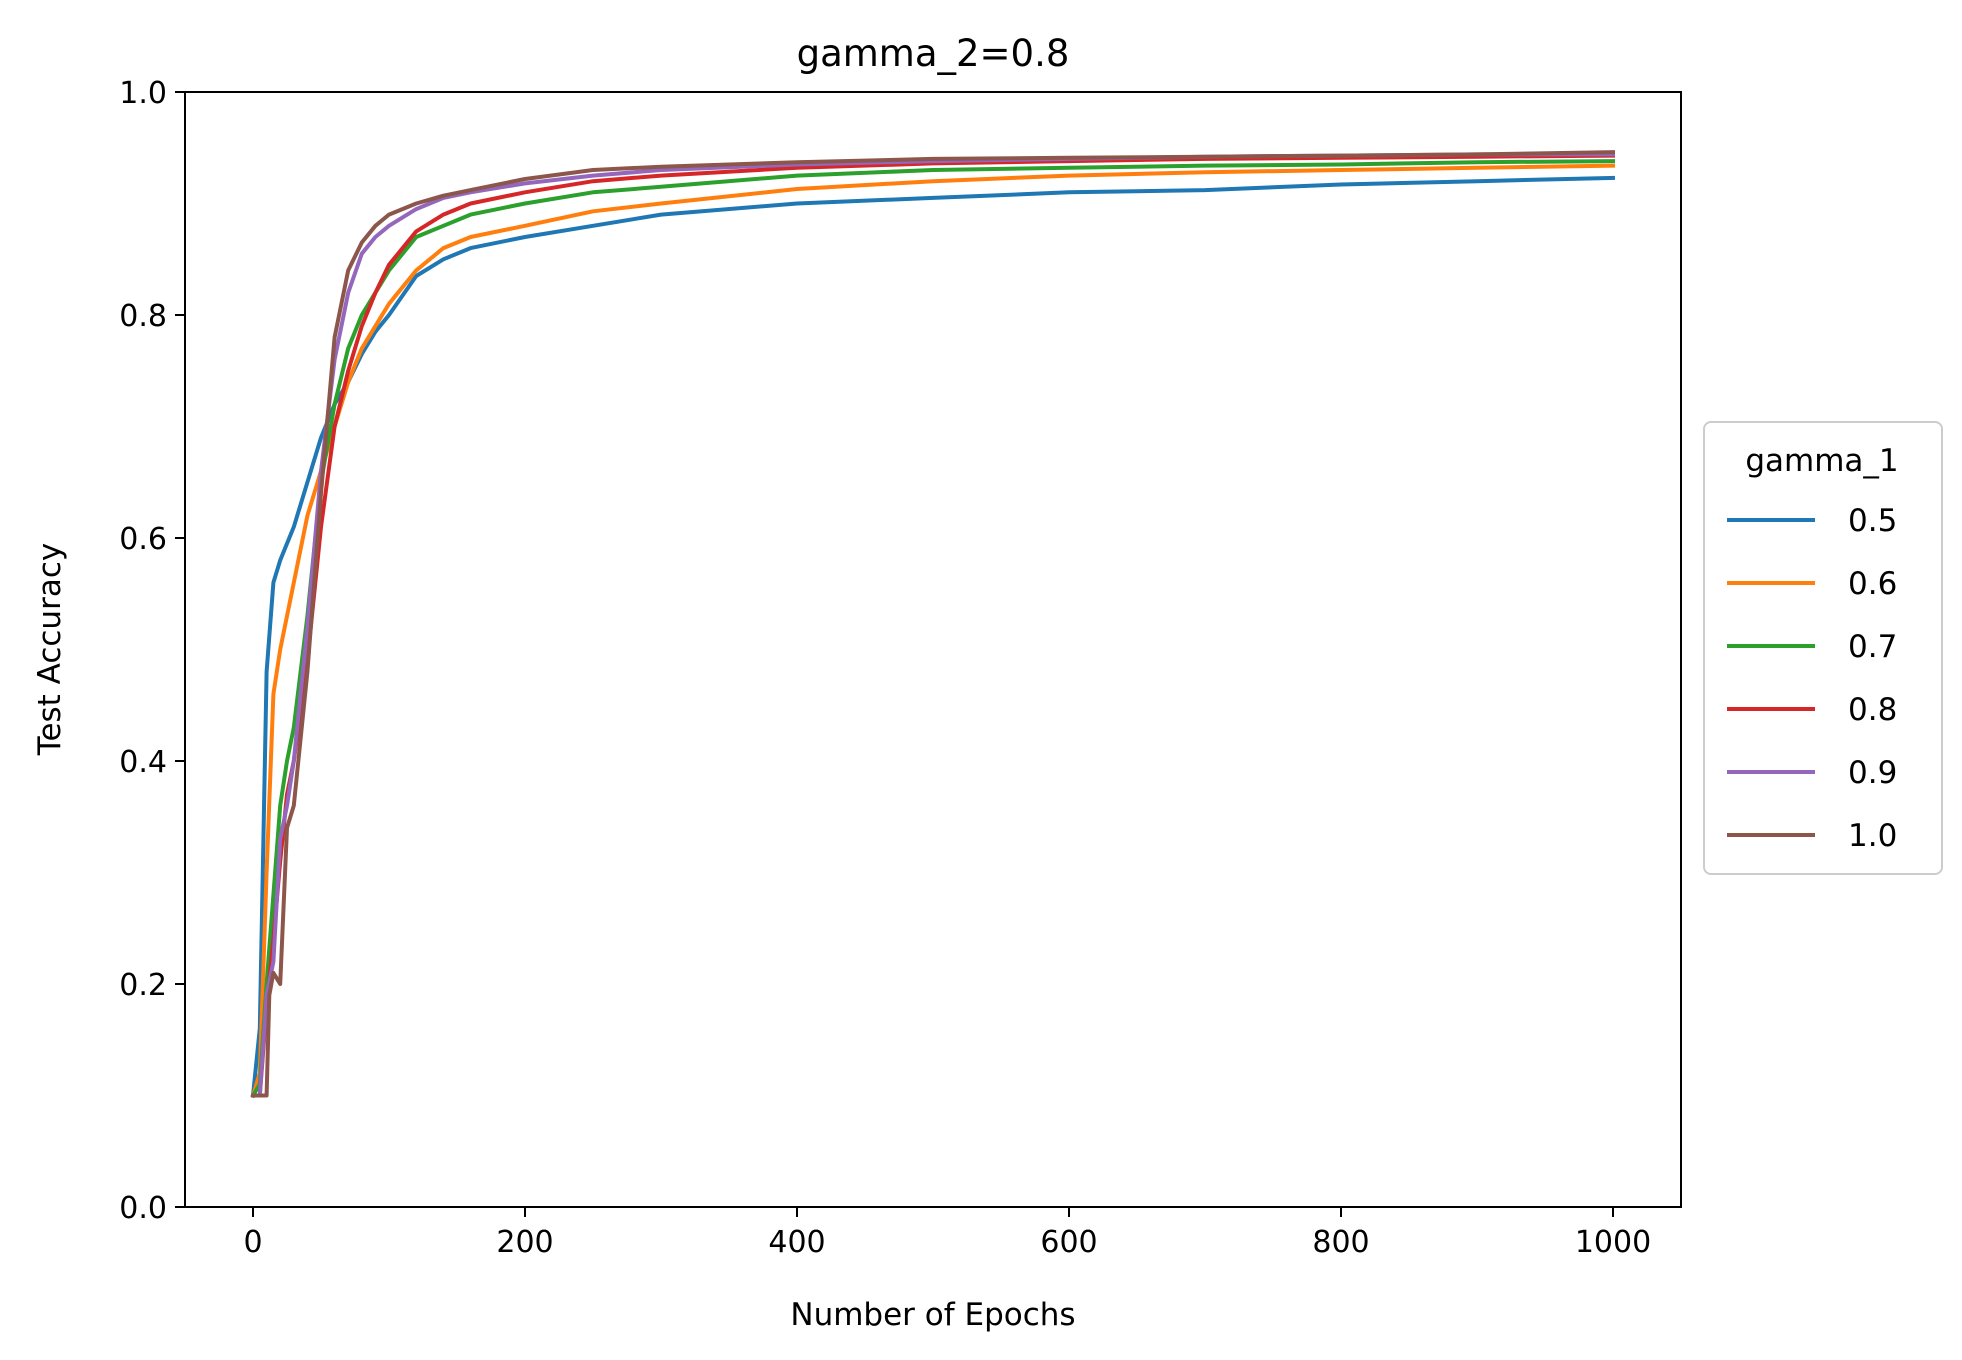  Describe the element at coordinates (1872, 647) in the screenshot. I see `legend-label-0.7: 0.7` at that location.